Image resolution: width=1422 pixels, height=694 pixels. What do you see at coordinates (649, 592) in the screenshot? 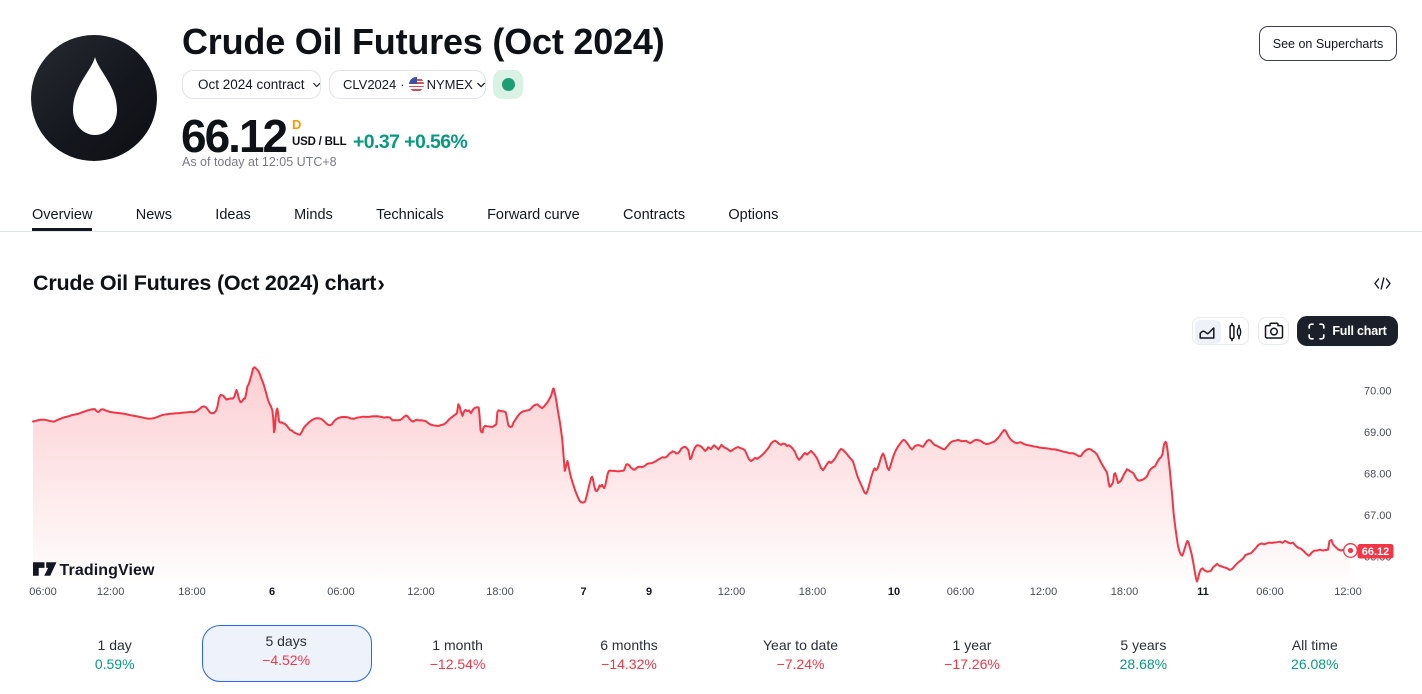
I see `svg-text: 9` at bounding box center [649, 592].